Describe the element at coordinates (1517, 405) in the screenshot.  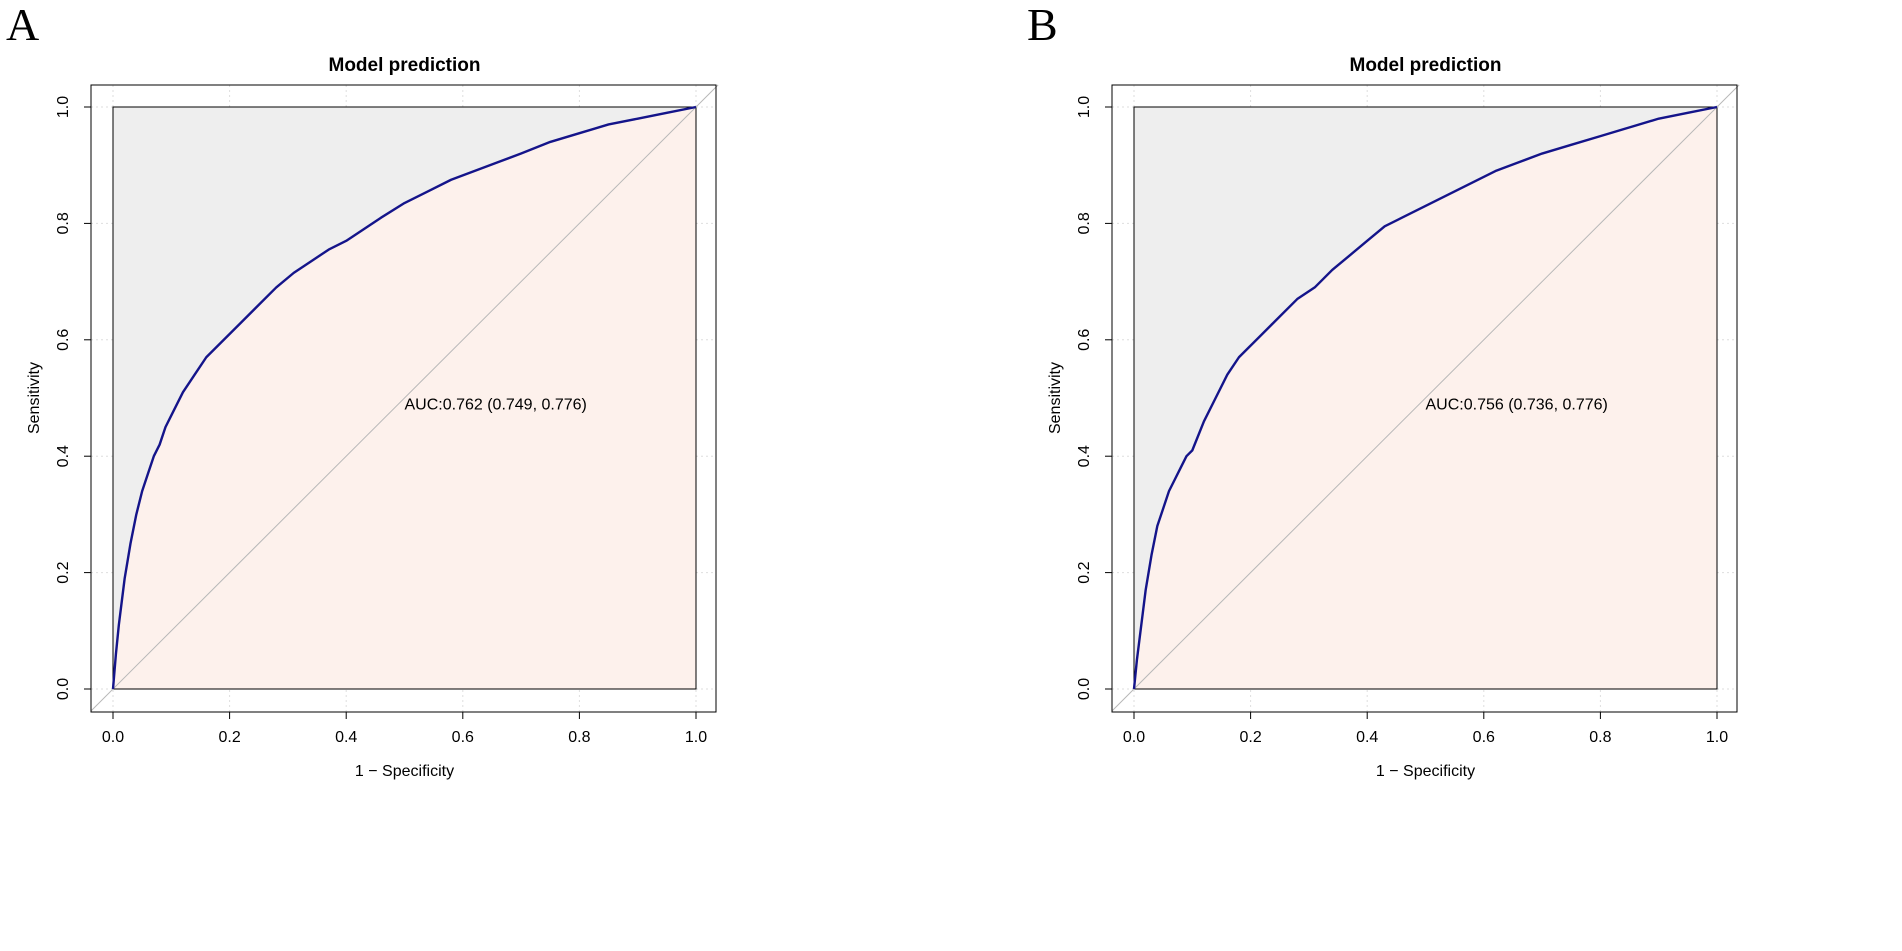
I see `auc-annotation: AUC:0.756 (0.736, 0.776)` at that location.